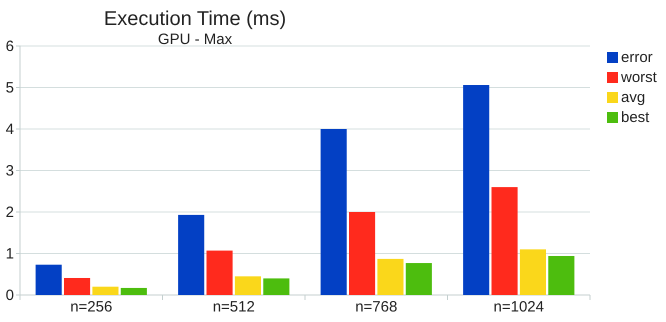  I want to click on y-tick-label: 1, so click(10, 253).